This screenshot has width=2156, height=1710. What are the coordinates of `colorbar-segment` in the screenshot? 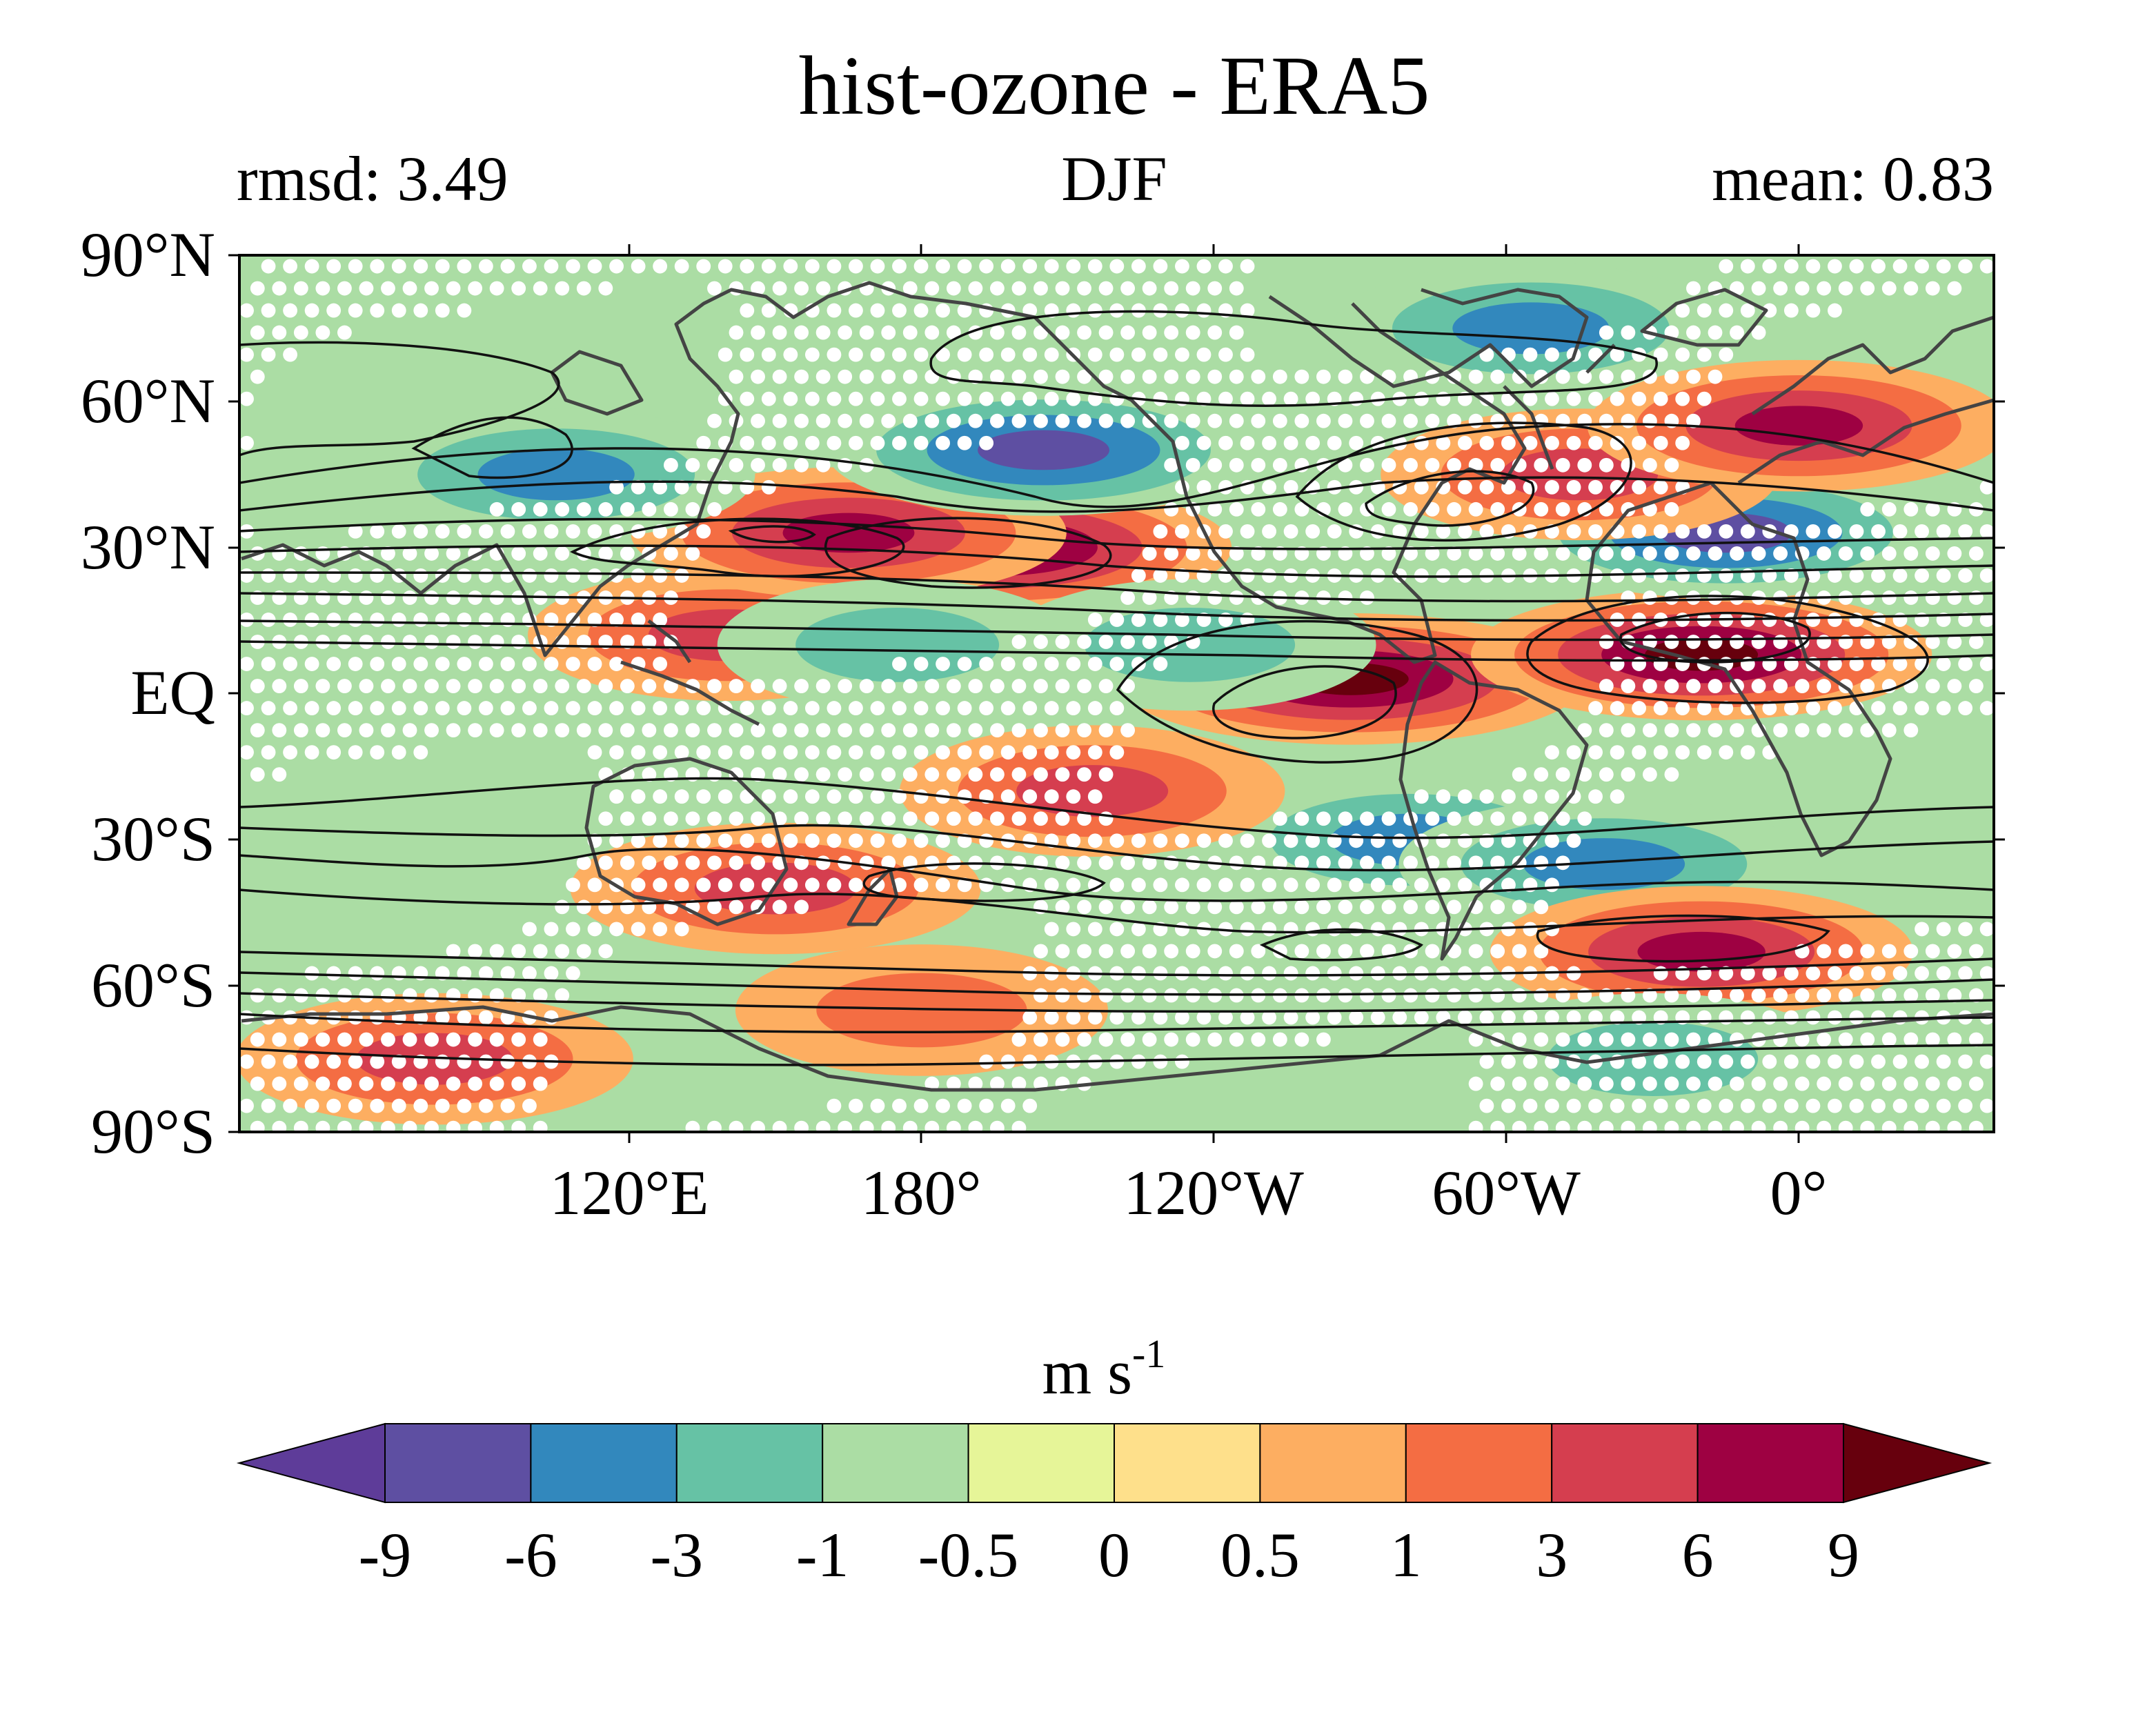 It's located at (1187, 1463).